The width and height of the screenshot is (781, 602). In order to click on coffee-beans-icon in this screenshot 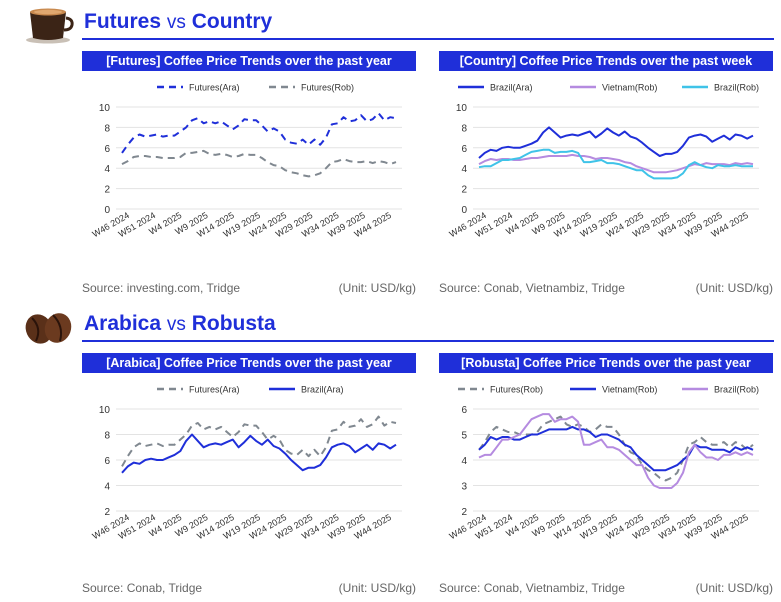, I will do `click(48, 328)`.